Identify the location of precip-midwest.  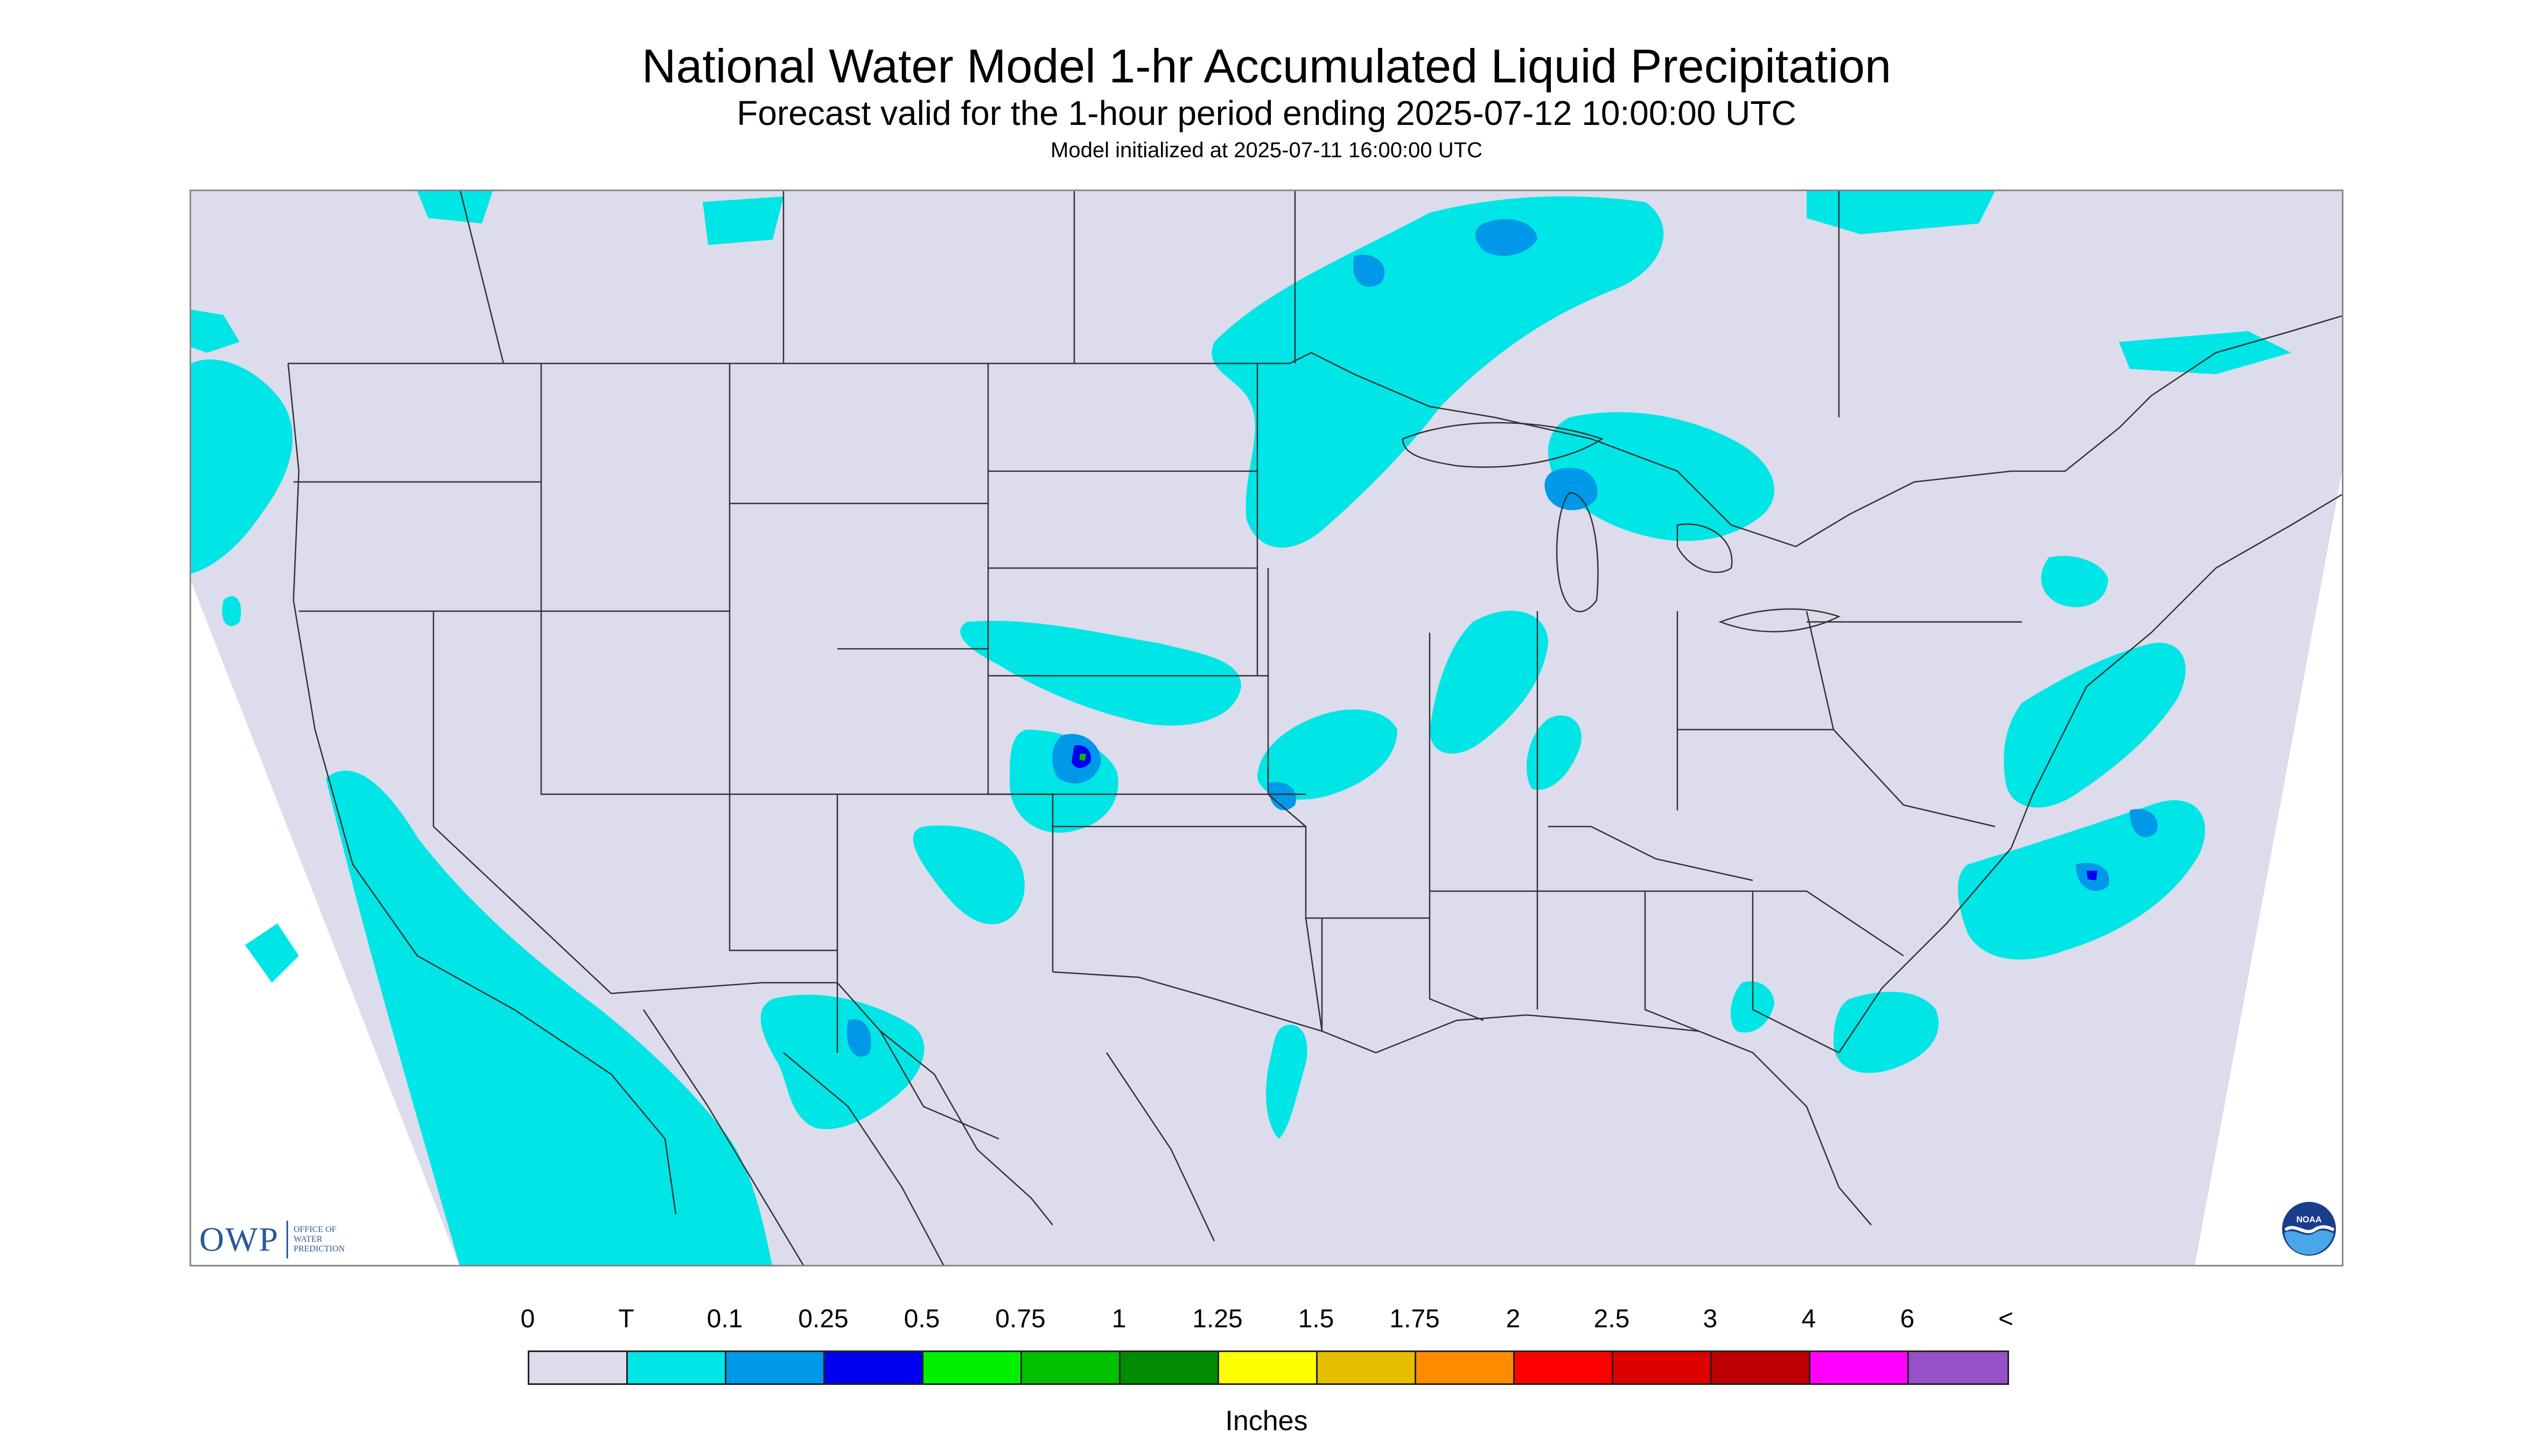
(1420, 705).